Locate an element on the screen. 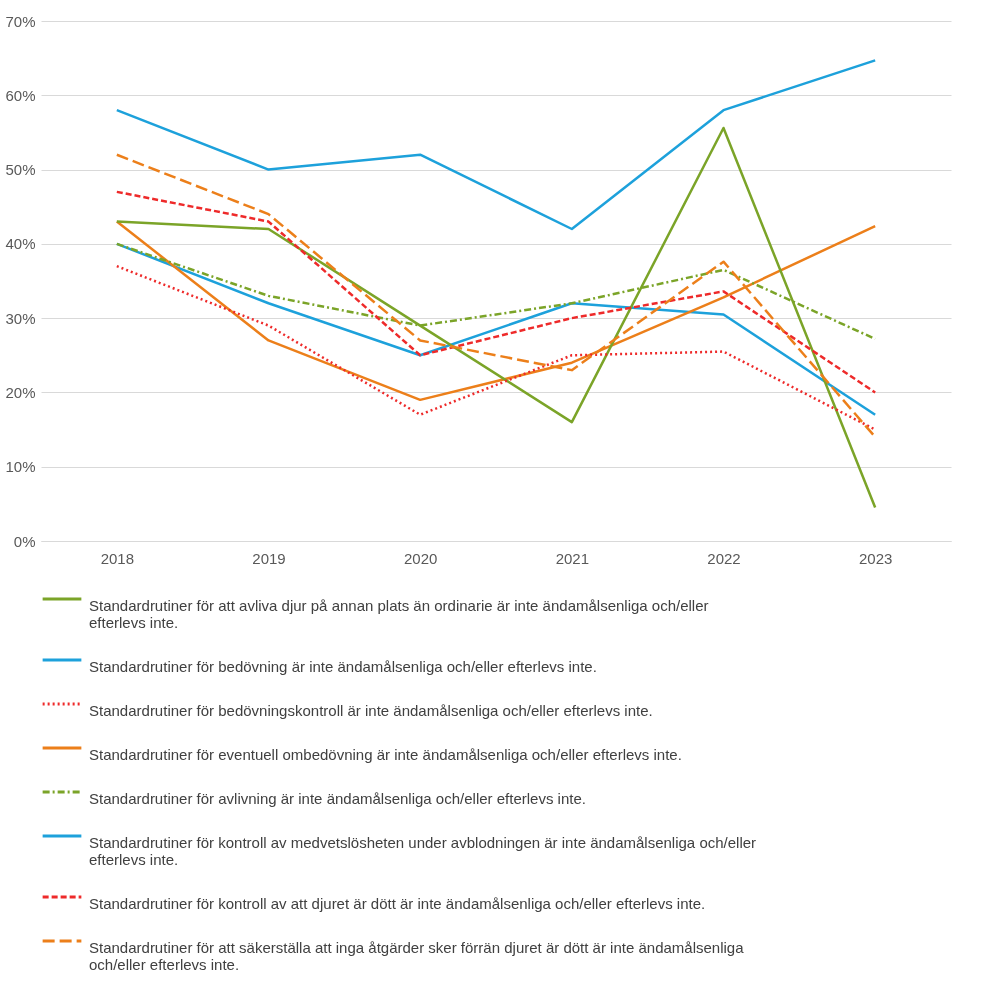 Image resolution: width=1008 pixels, height=994 pixels. legend-label: Standardrutiner för avlivning är inte ändamålsenliga och/eller efterlevs inte. is located at coordinates (337, 798).